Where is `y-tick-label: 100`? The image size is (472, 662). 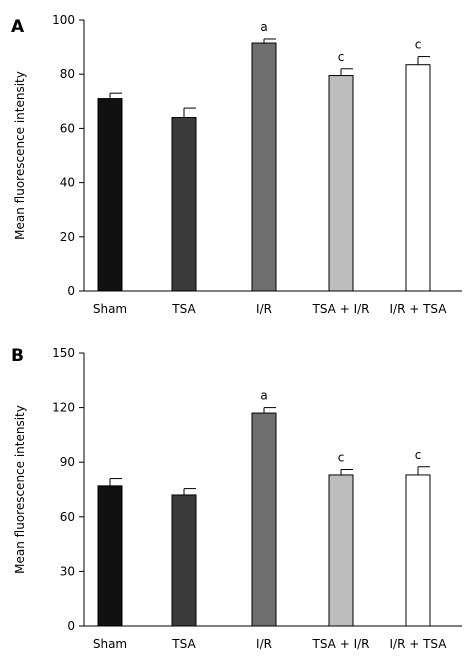
y-tick-label: 100 is located at coordinates (63, 20).